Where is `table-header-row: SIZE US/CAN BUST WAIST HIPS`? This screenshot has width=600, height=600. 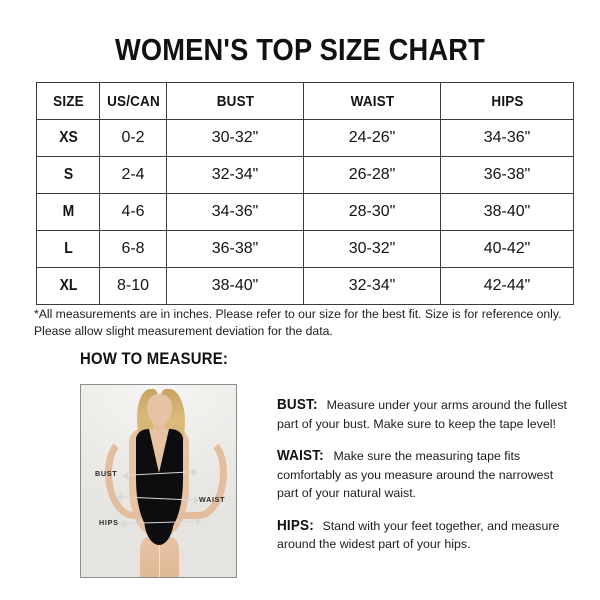
table-header-row: SIZE US/CAN BUST WAIST HIPS is located at coordinates (305, 101).